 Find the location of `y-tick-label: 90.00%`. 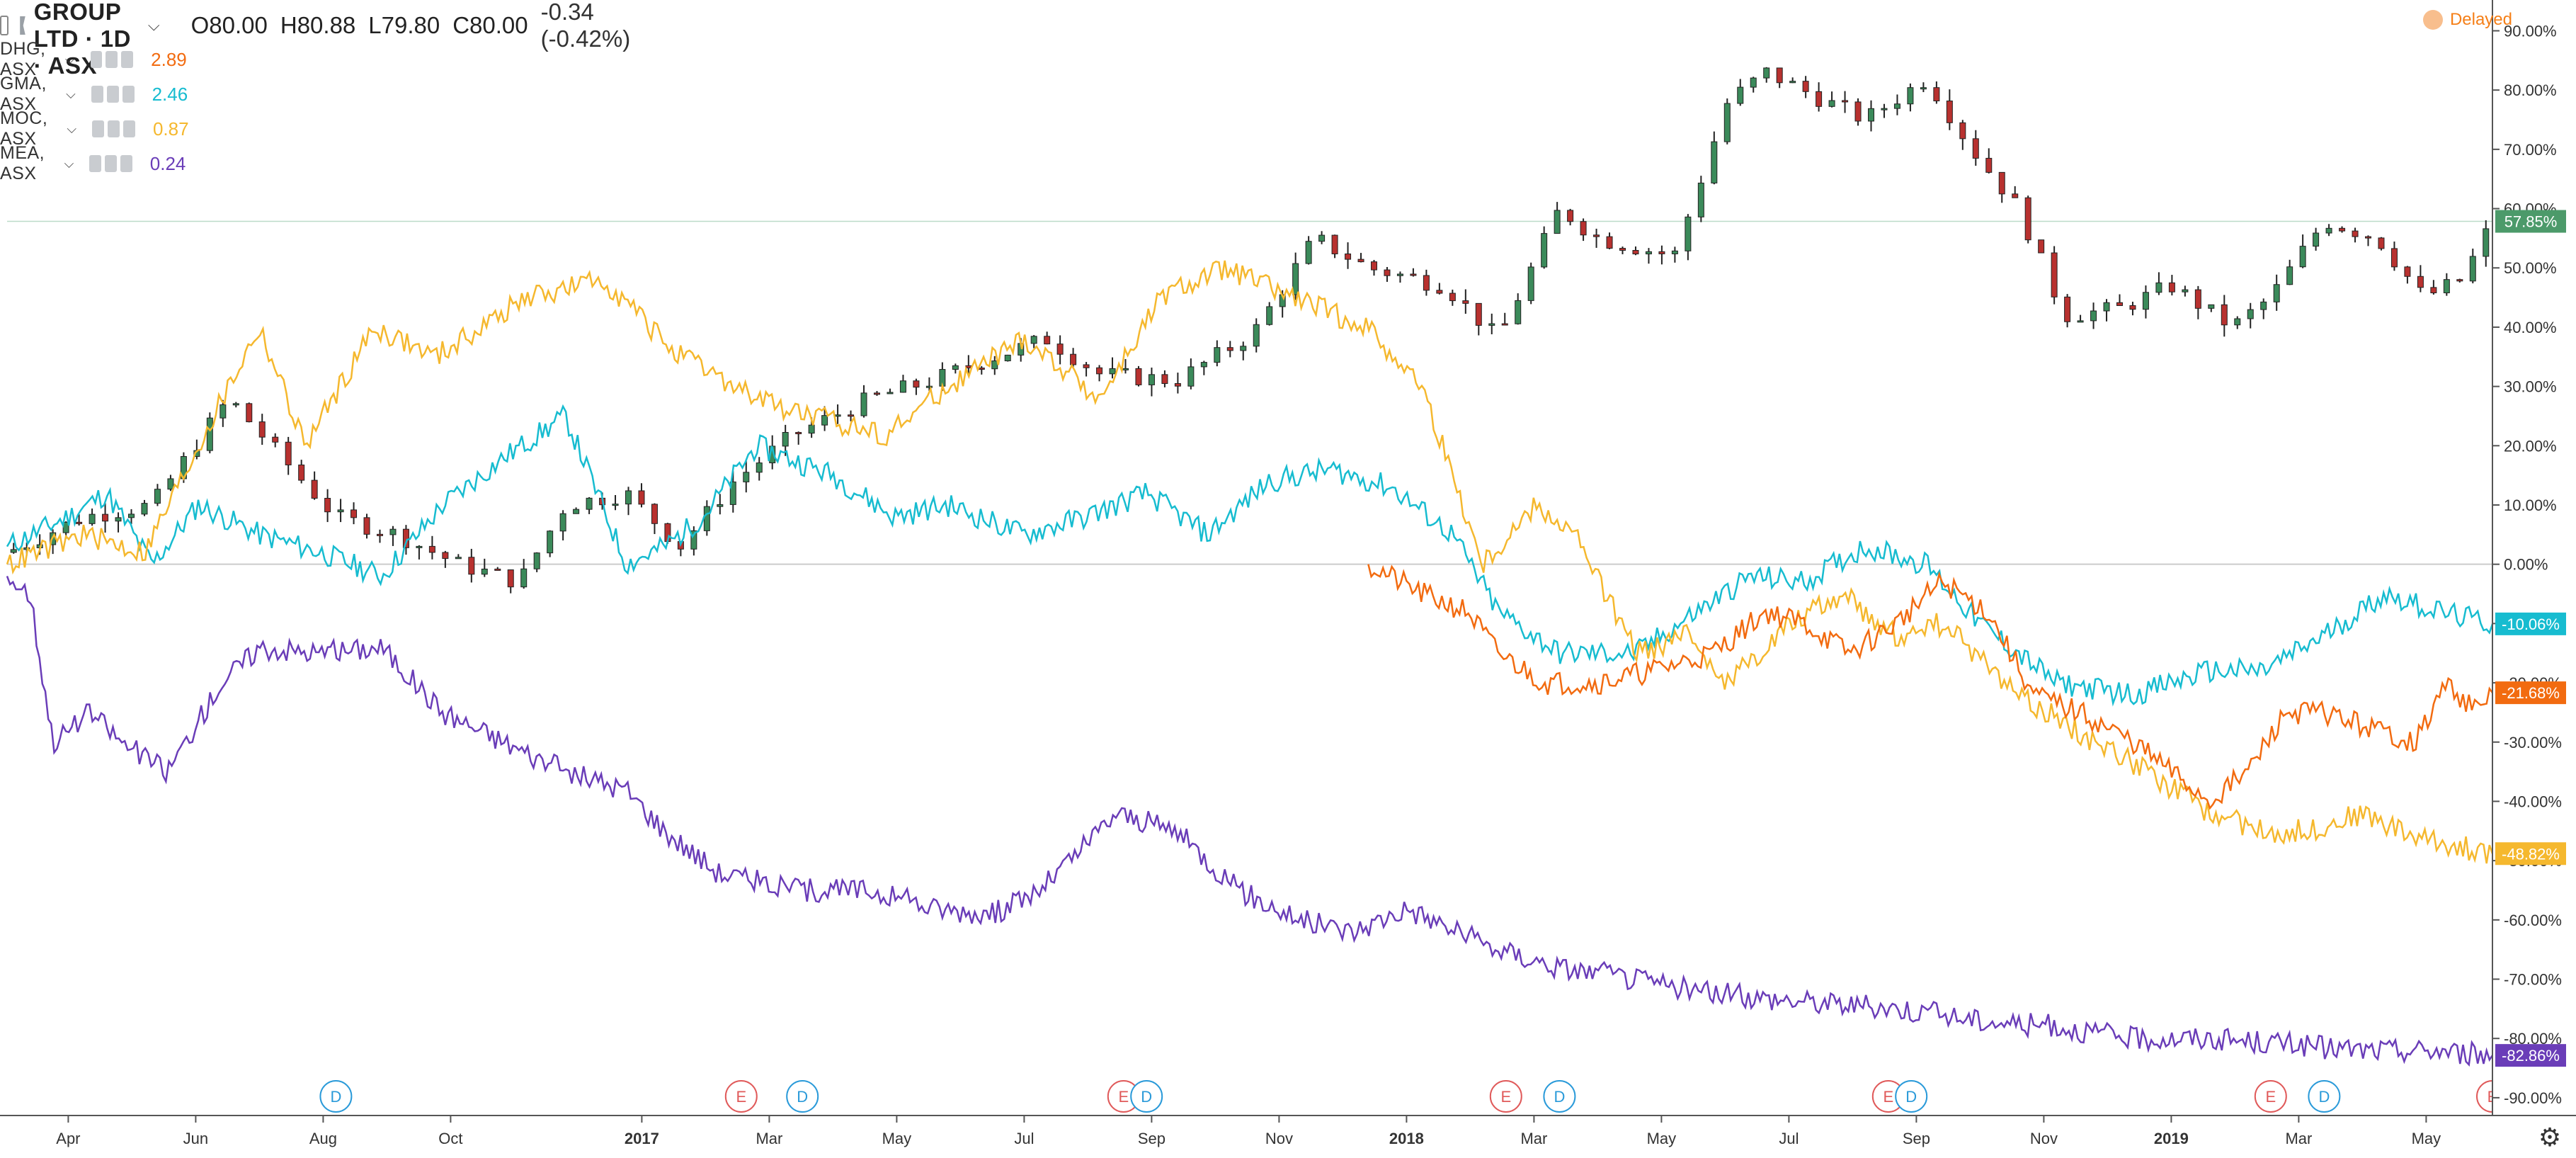

y-tick-label: 90.00% is located at coordinates (2530, 31).